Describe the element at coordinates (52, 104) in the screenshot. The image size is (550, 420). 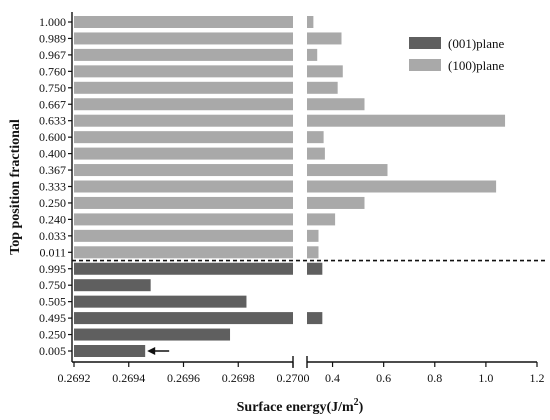
I see `category-label-5: 0.667` at that location.